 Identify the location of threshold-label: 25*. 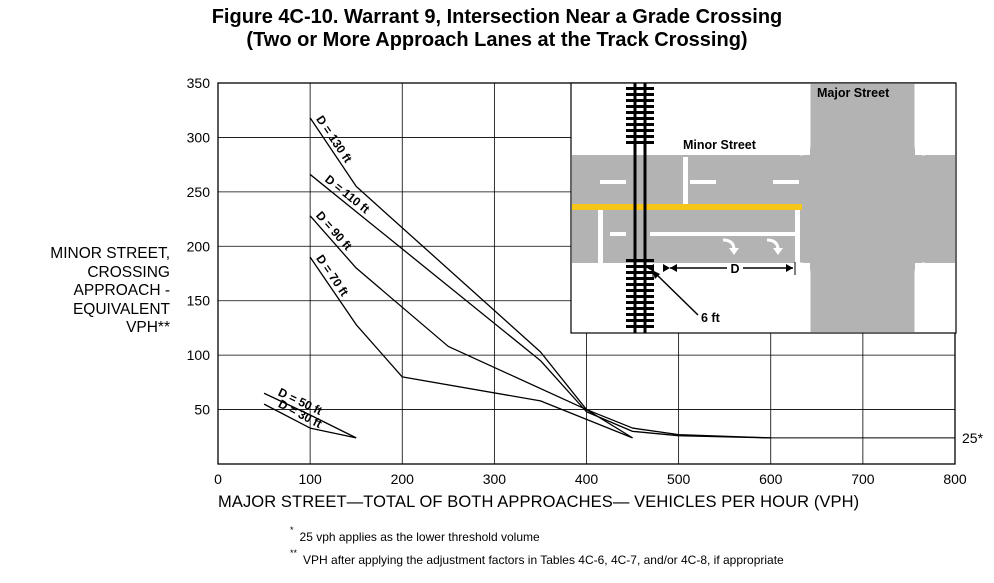
(973, 438).